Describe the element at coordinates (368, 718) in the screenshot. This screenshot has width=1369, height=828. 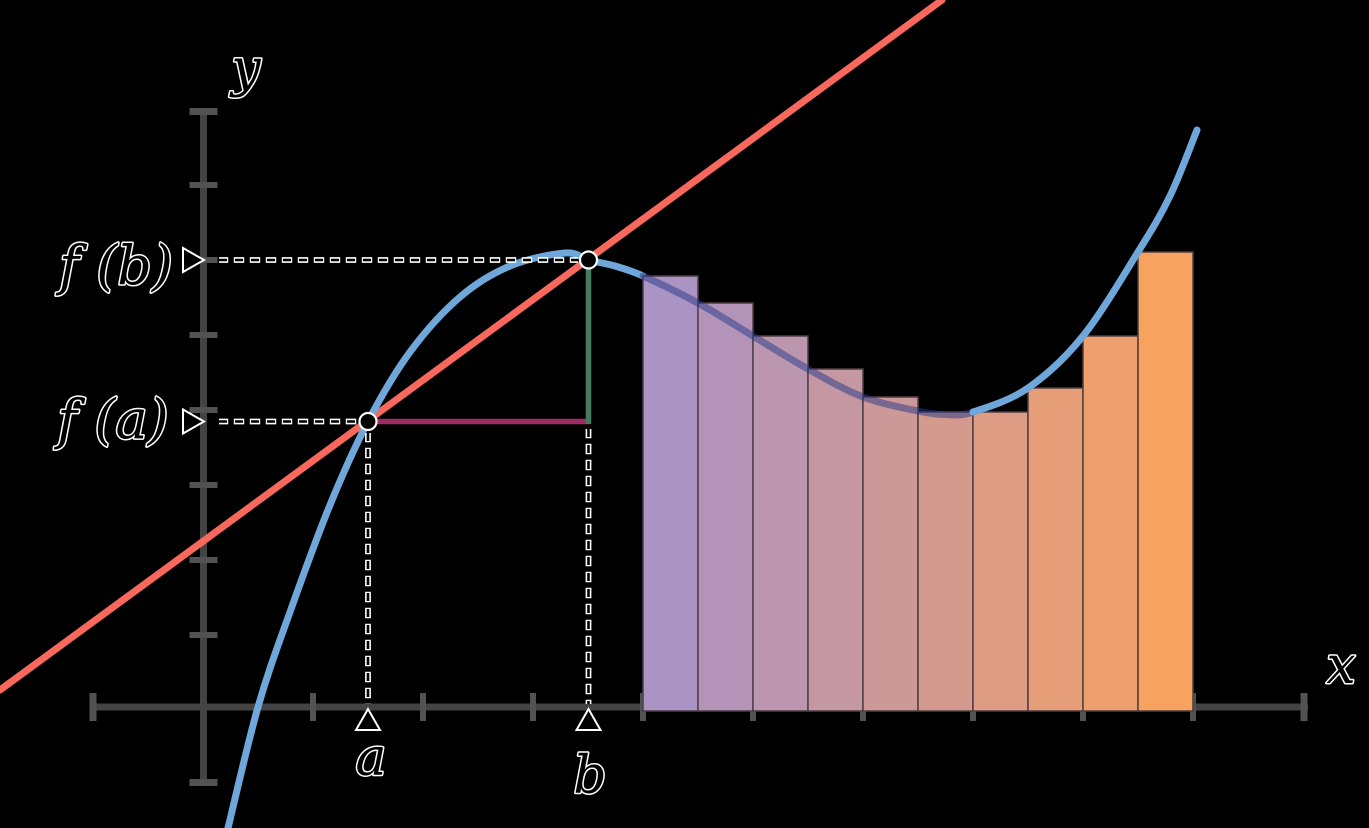
I see `a-pointer` at that location.